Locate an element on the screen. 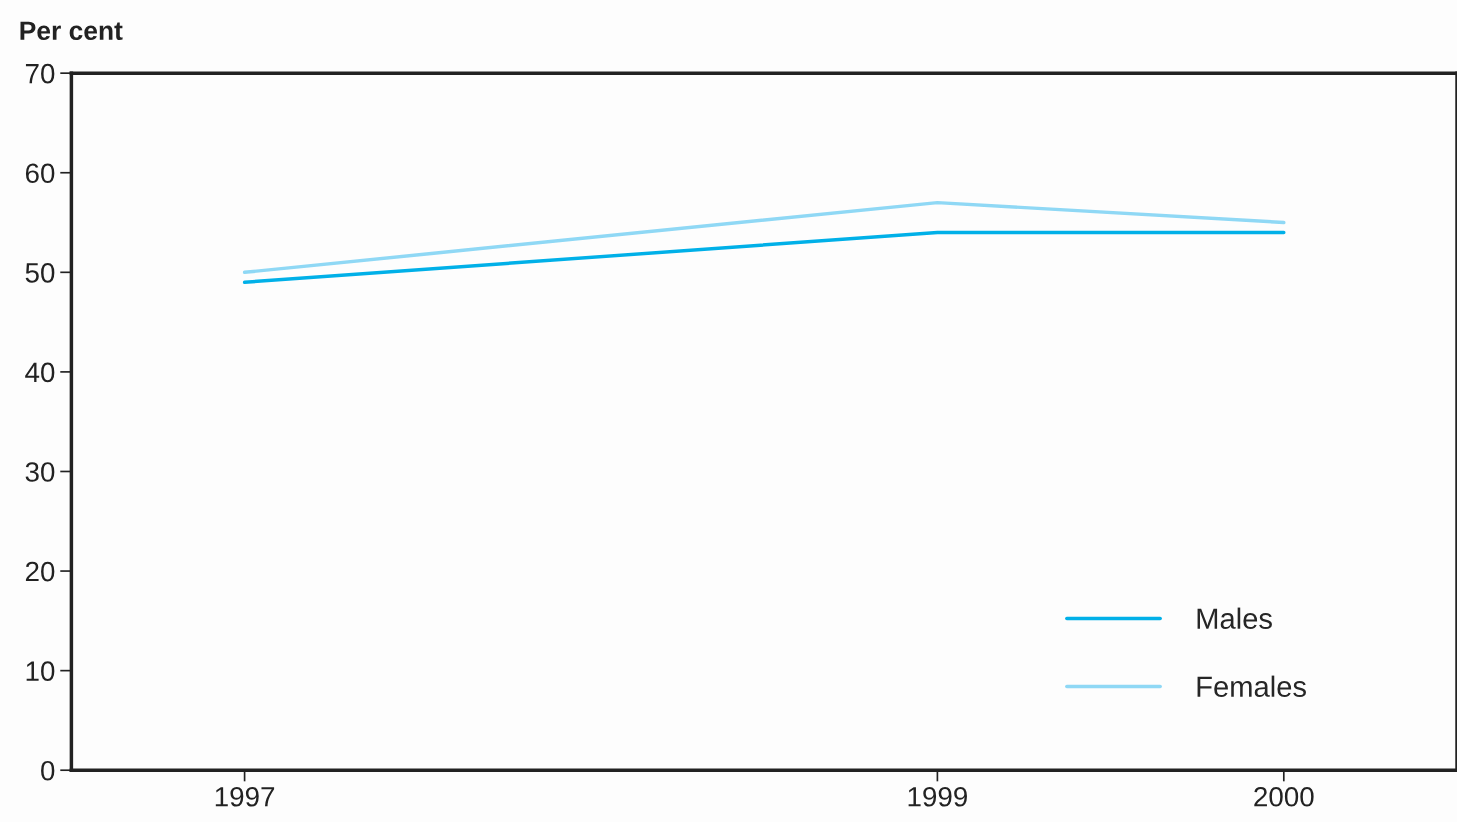 This screenshot has height=822, width=1457. y-tick-label: 30 is located at coordinates (40, 472).